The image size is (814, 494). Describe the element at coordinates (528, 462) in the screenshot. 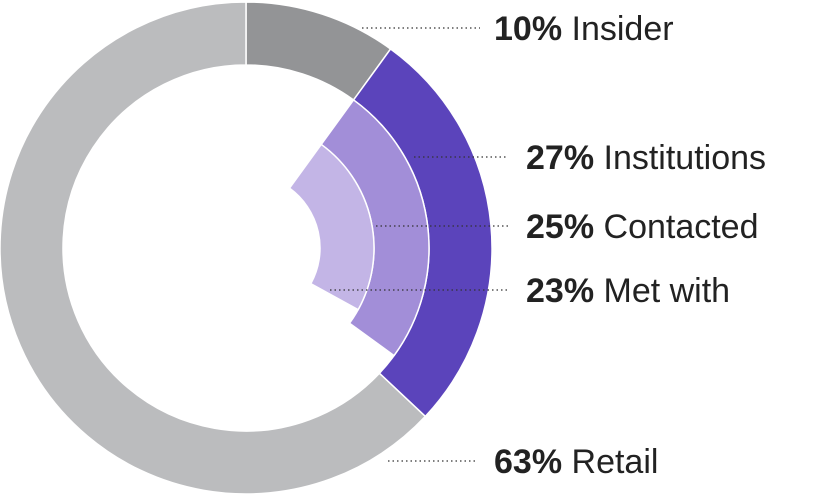

I see `label-value-retail: 63%` at that location.